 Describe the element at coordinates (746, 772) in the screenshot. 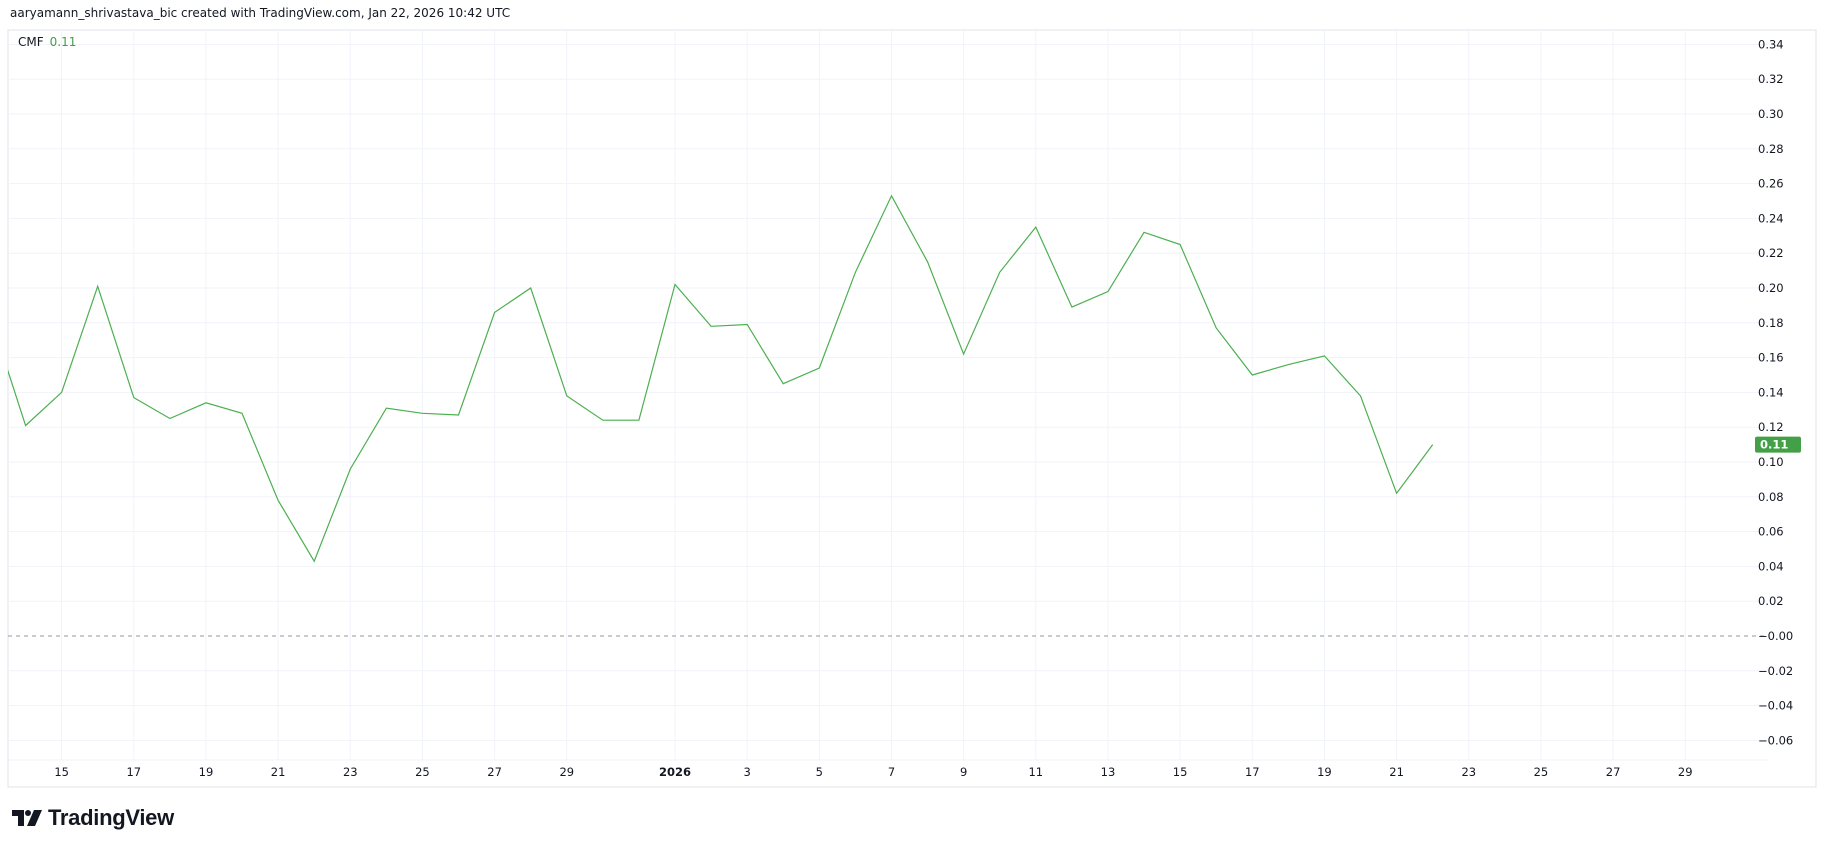

I see `x-tick-label: 3` at that location.